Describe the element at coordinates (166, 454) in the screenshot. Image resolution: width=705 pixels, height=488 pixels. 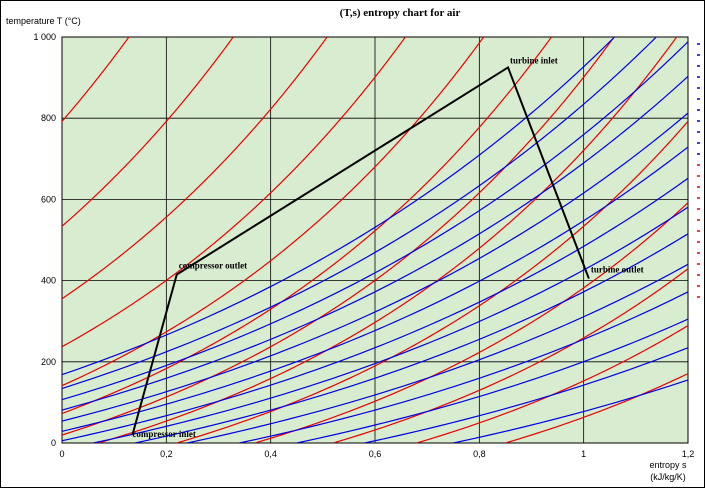
I see `x-tick-label-1: 0,2` at that location.